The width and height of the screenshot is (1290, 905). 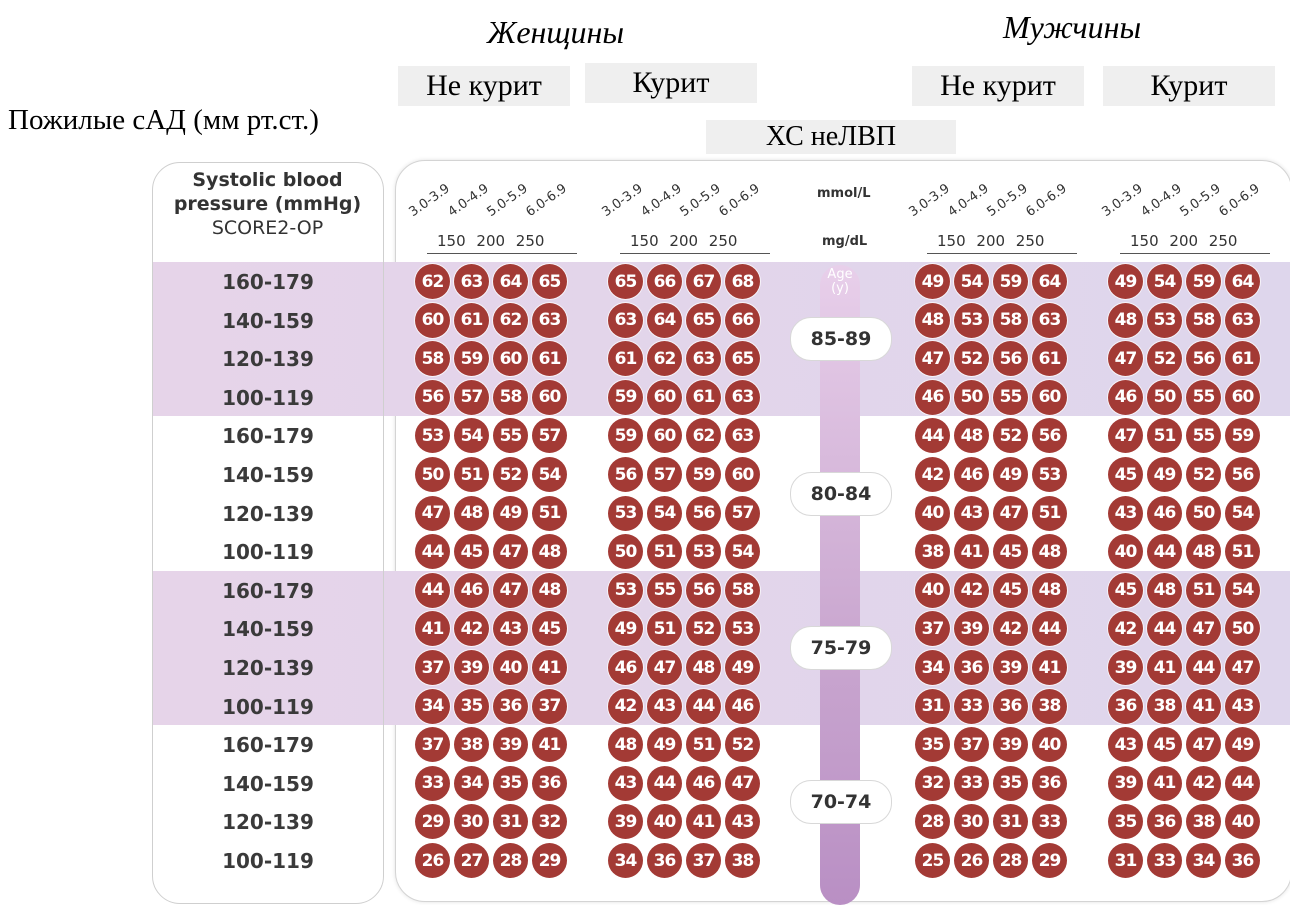 I want to click on risk-cell: 58, so click(x=1010, y=320).